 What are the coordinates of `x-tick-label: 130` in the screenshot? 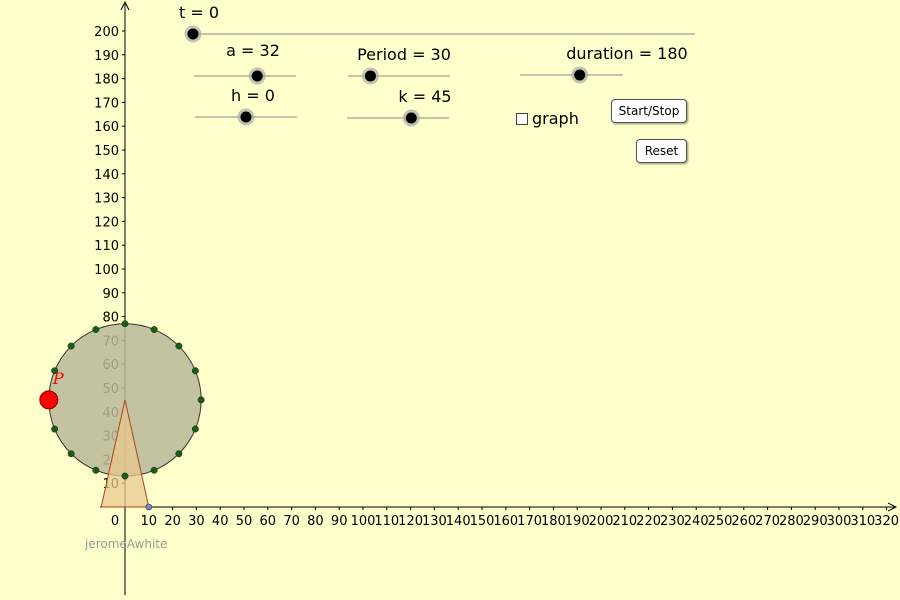 It's located at (434, 521).